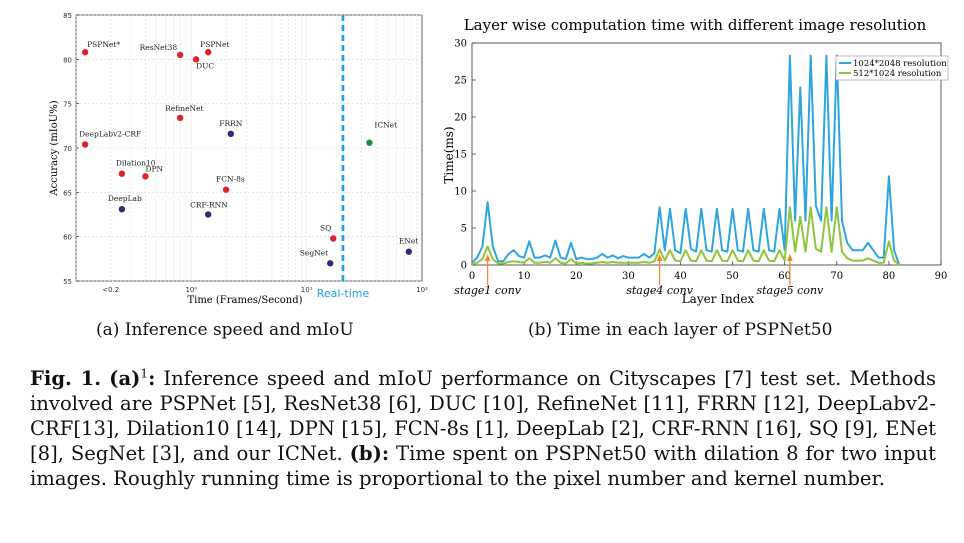 The width and height of the screenshot is (964, 543). What do you see at coordinates (85, 52) in the screenshot?
I see `data-point-pspnet-` at bounding box center [85, 52].